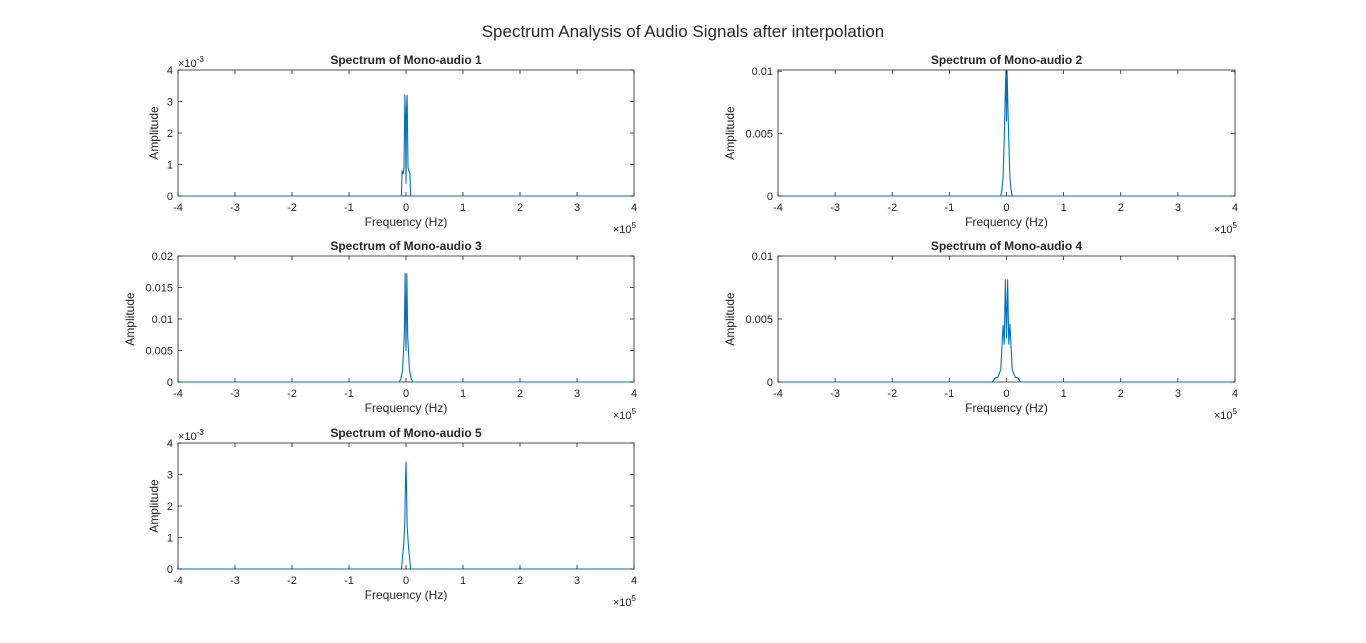 The width and height of the screenshot is (1366, 643). Describe the element at coordinates (406, 433) in the screenshot. I see `subplot-title: Spectrum of Mono-audio 5` at that location.